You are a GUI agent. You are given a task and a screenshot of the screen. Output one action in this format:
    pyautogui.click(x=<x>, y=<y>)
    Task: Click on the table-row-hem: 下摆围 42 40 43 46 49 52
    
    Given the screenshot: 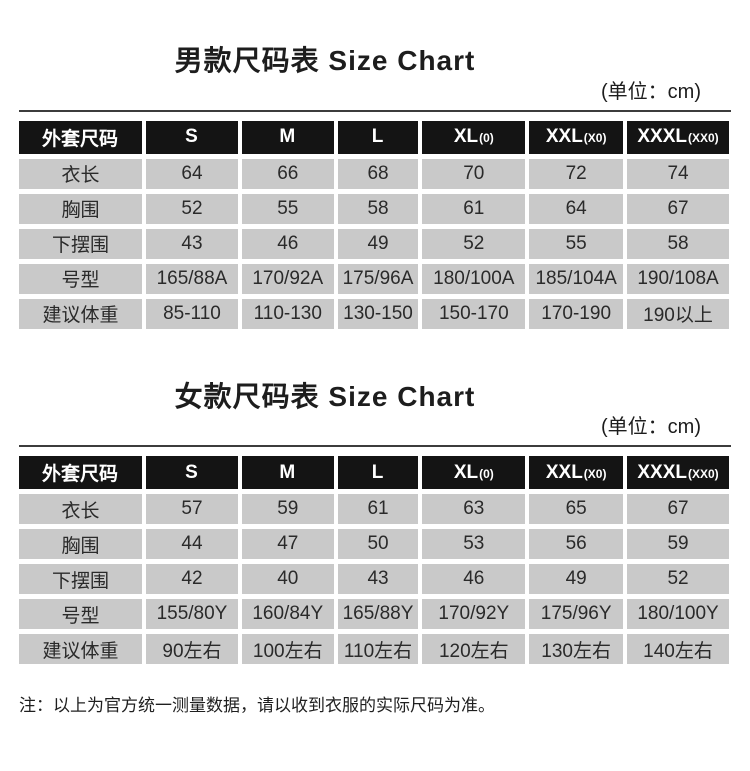 What is the action you would take?
    pyautogui.click(x=374, y=579)
    